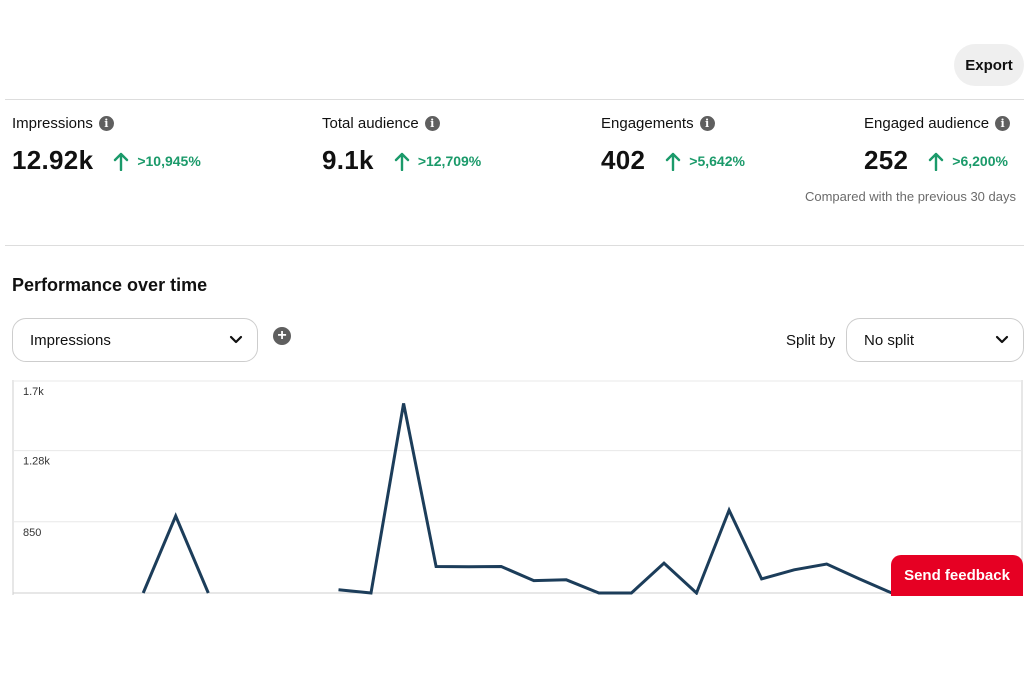 This screenshot has height=683, width=1024. I want to click on metric-label: Impressions, so click(52, 123).